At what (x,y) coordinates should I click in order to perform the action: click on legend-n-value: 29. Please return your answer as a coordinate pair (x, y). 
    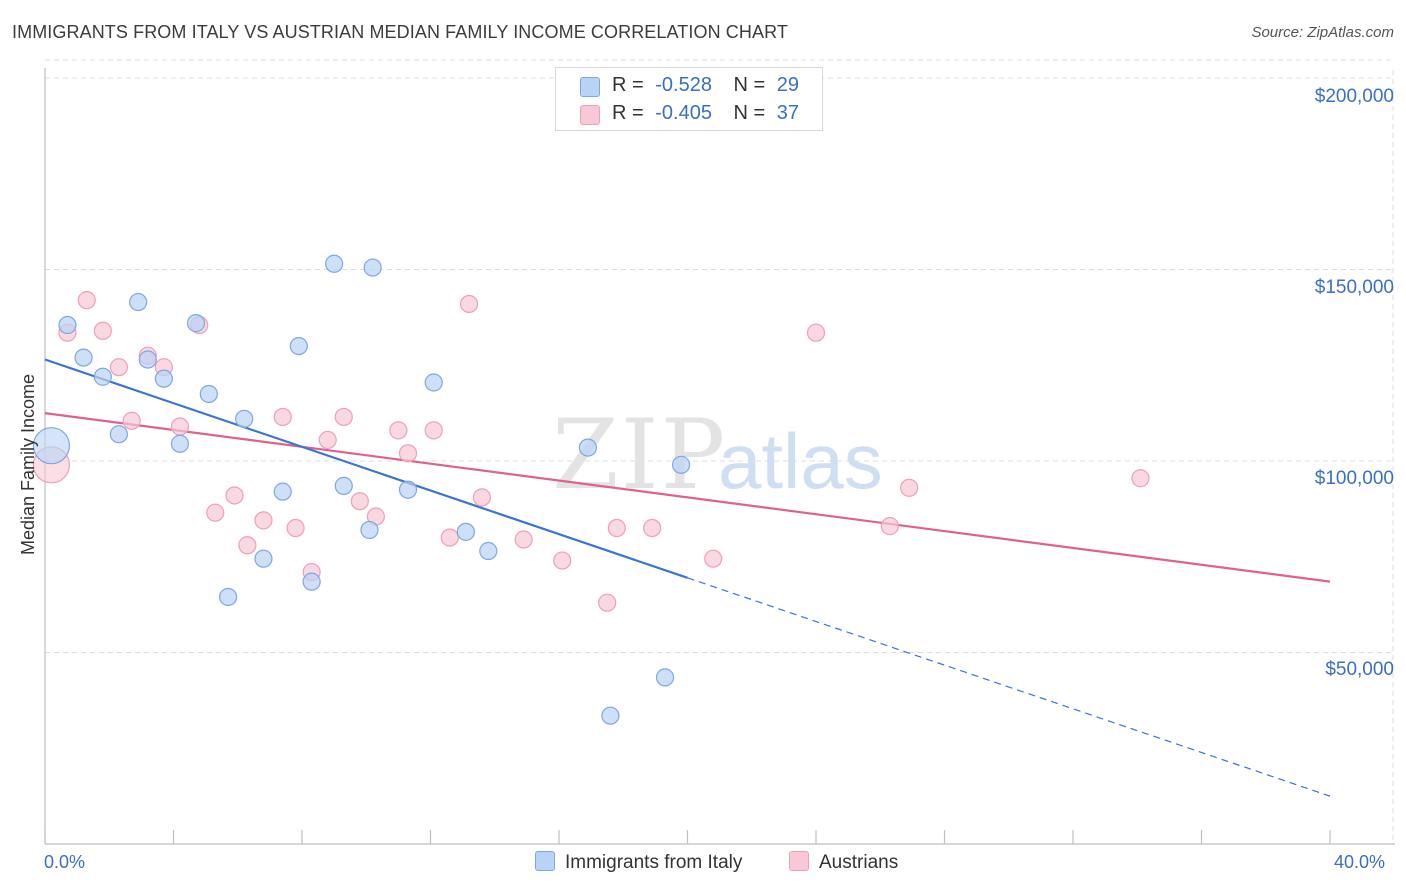
    Looking at the image, I should click on (788, 85).